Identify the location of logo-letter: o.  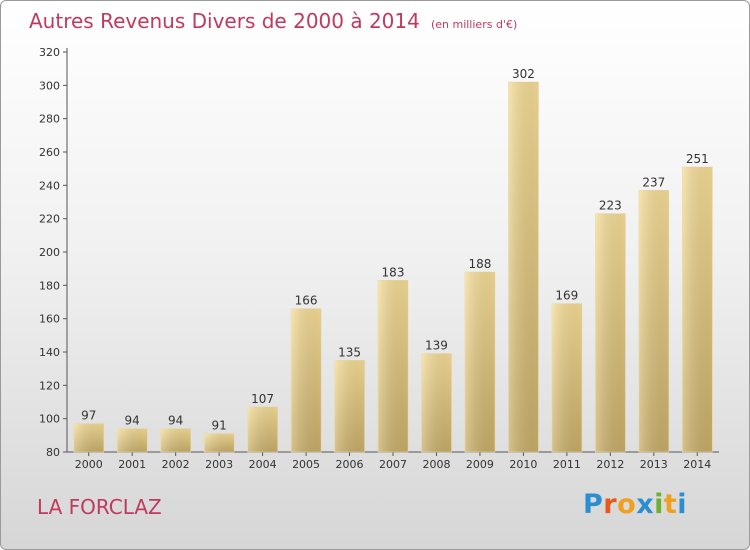
(627, 504).